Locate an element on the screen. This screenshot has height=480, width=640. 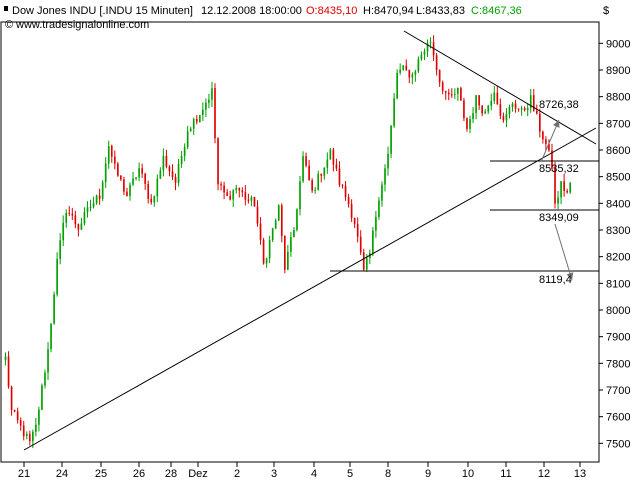
currency-label: $ is located at coordinates (606, 11).